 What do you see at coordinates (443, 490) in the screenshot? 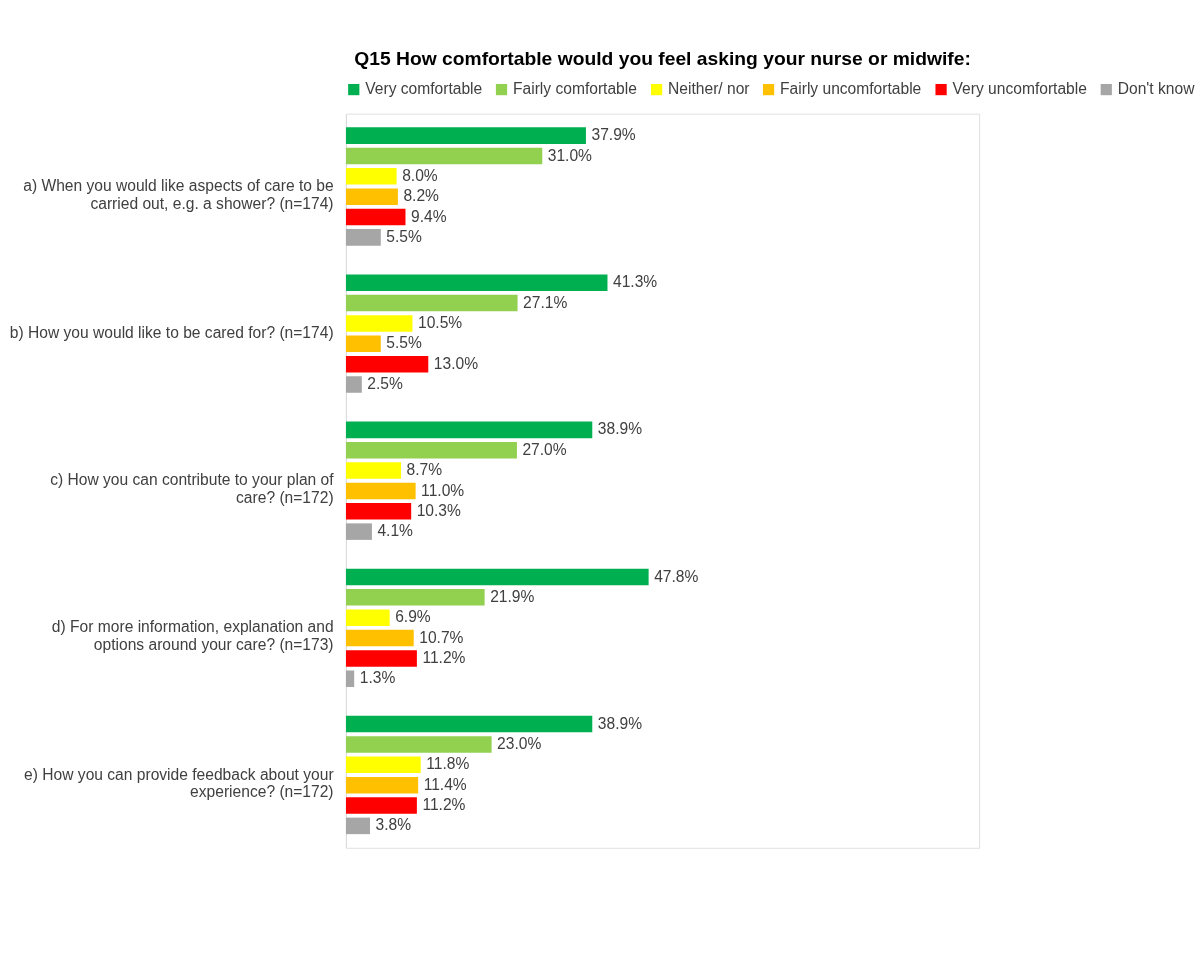
I see `data-label: 11.0%` at bounding box center [443, 490].